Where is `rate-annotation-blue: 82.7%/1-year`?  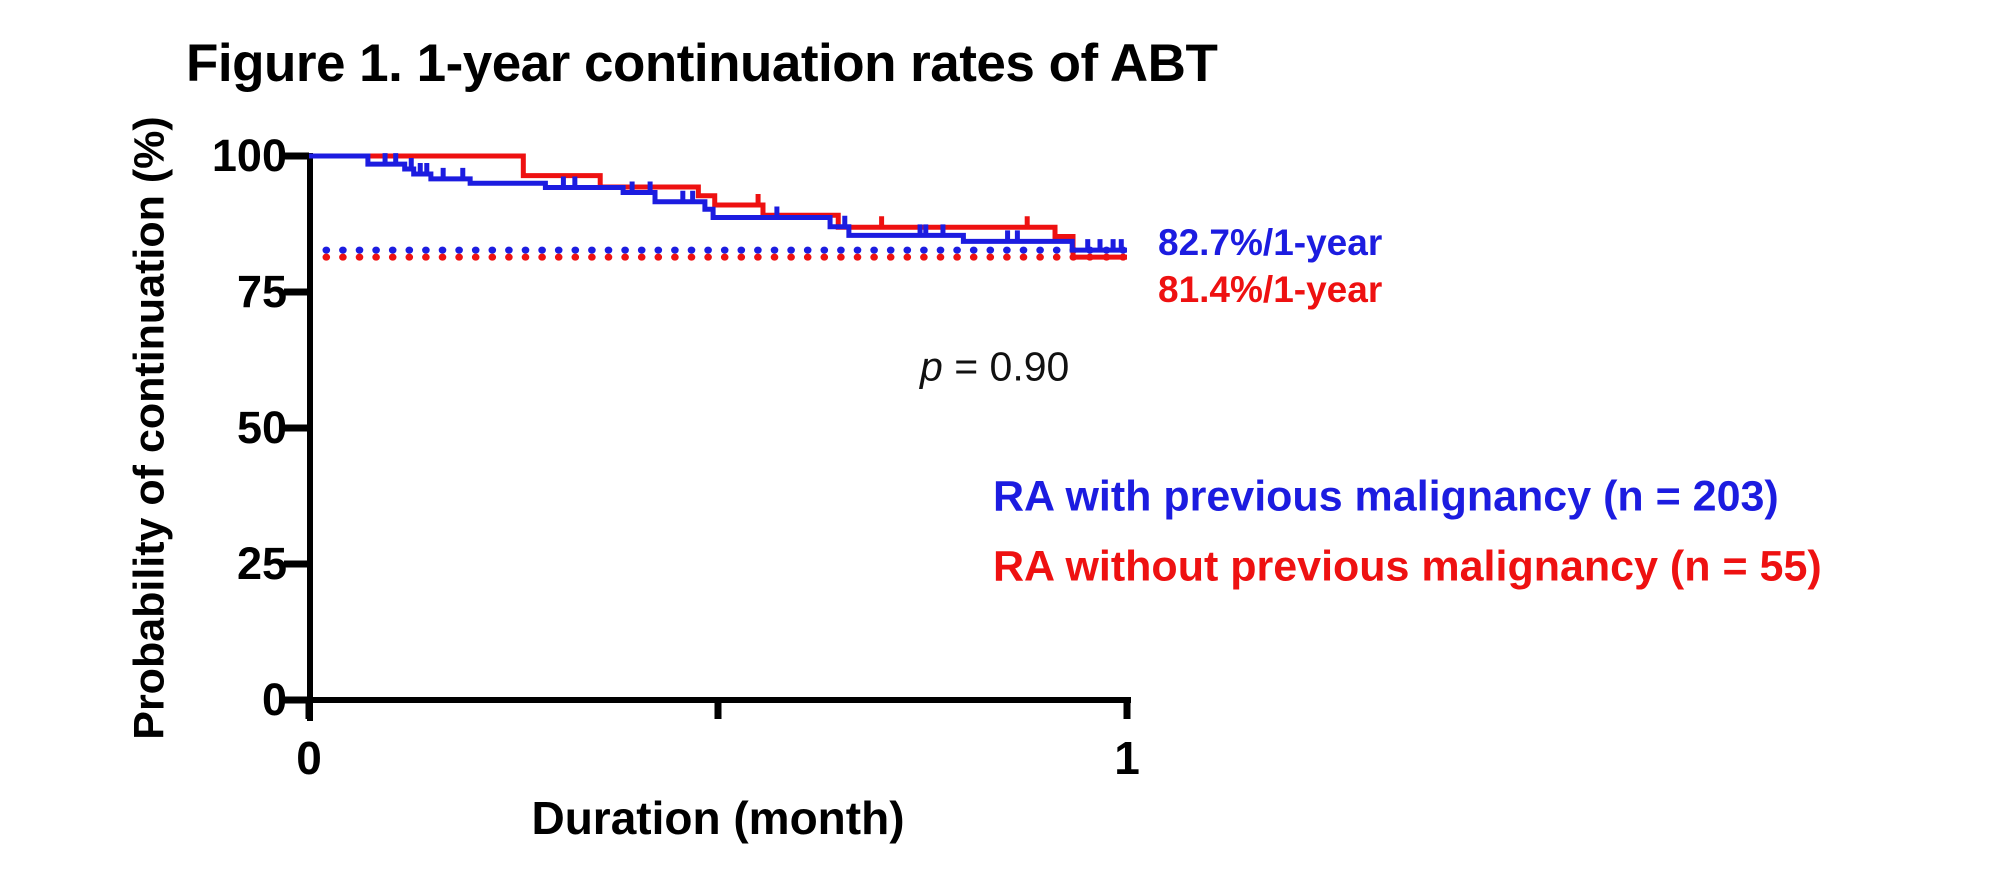
rate-annotation-blue: 82.7%/1-year is located at coordinates (1270, 242).